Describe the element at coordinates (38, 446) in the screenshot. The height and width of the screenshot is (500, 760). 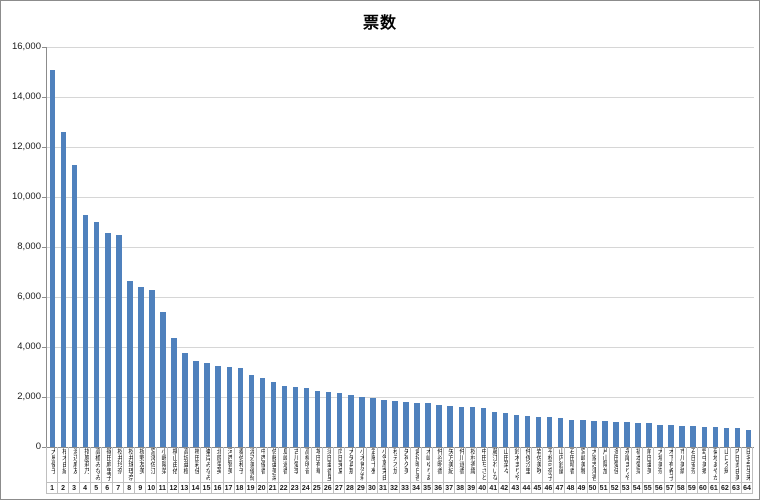
I see `y-tick-label: 0` at that location.